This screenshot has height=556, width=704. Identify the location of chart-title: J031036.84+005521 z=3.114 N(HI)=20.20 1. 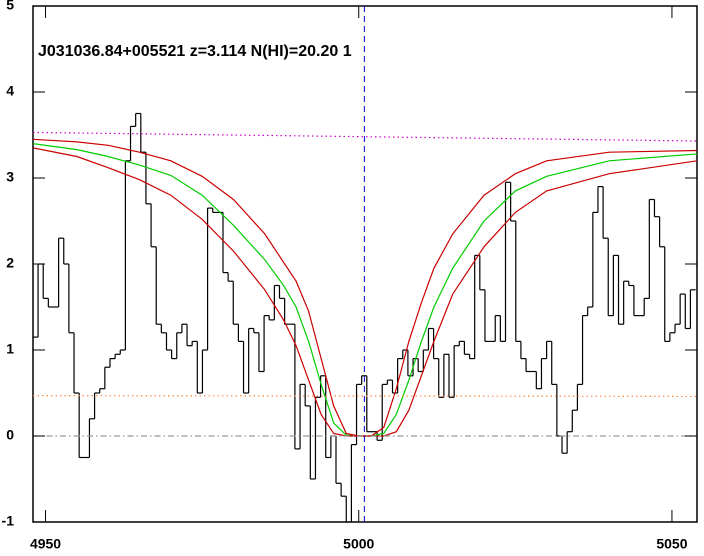
(195, 51).